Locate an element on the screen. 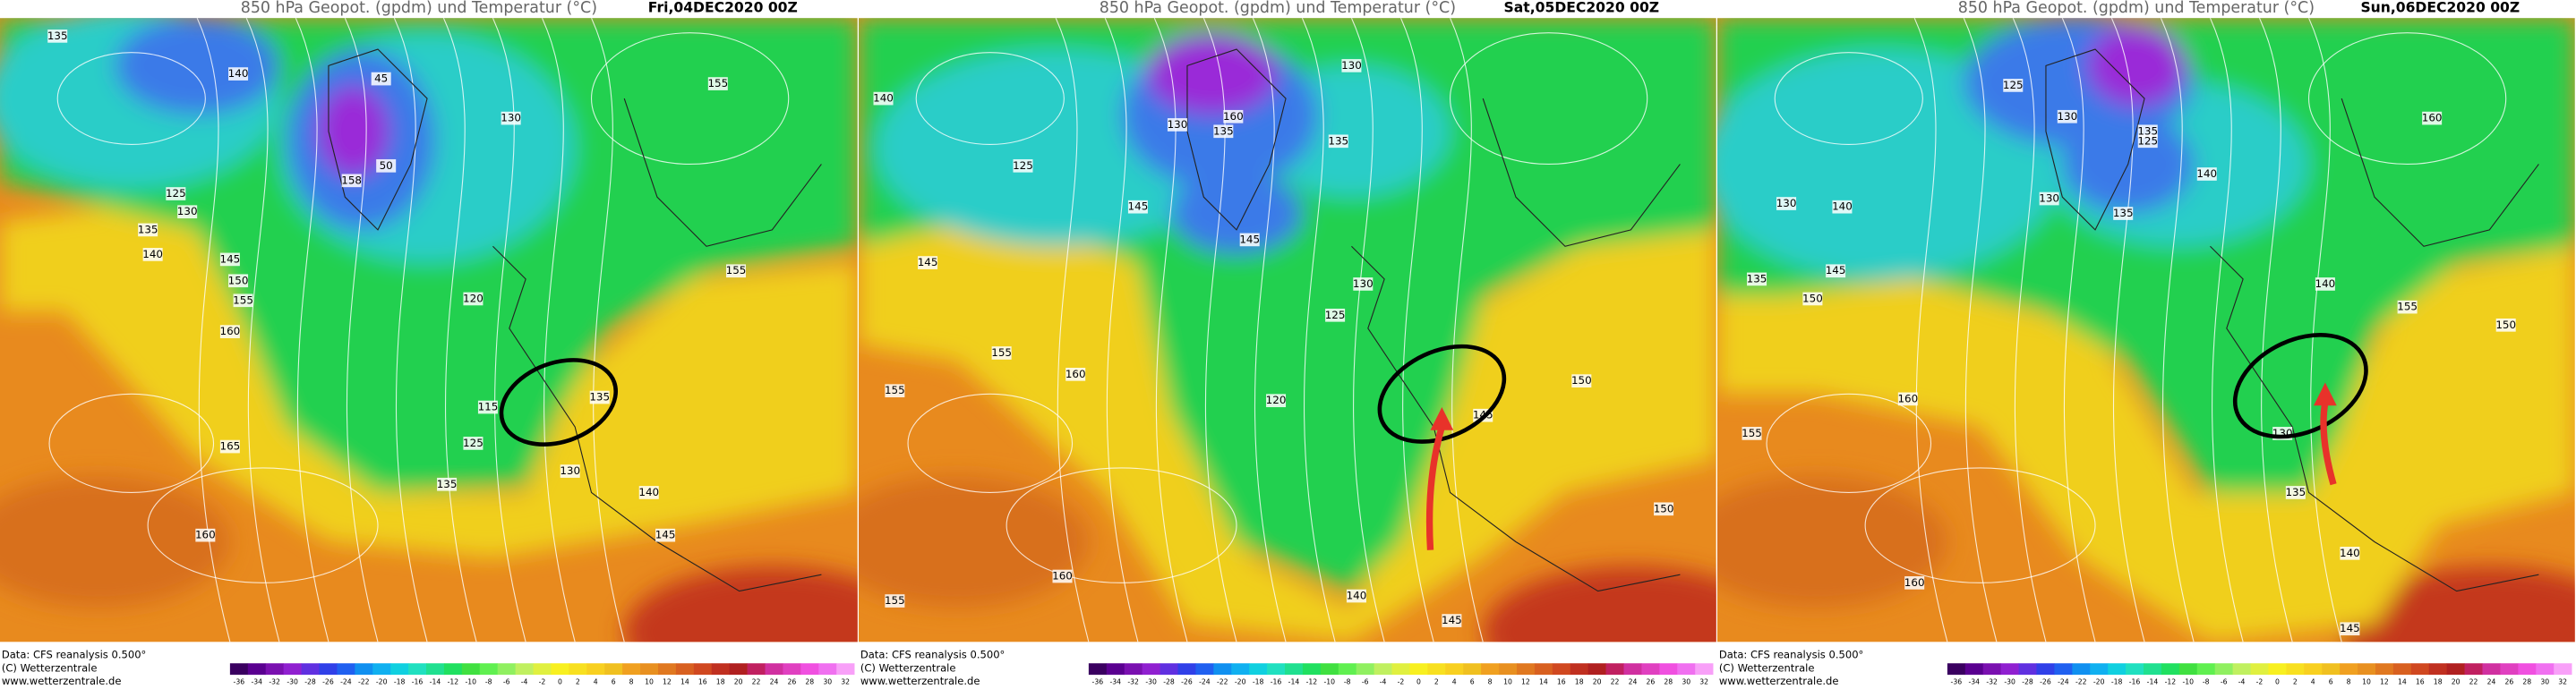 Image resolution: width=2576 pixels, height=689 pixels. colorbar-label: -16 is located at coordinates (2135, 681).